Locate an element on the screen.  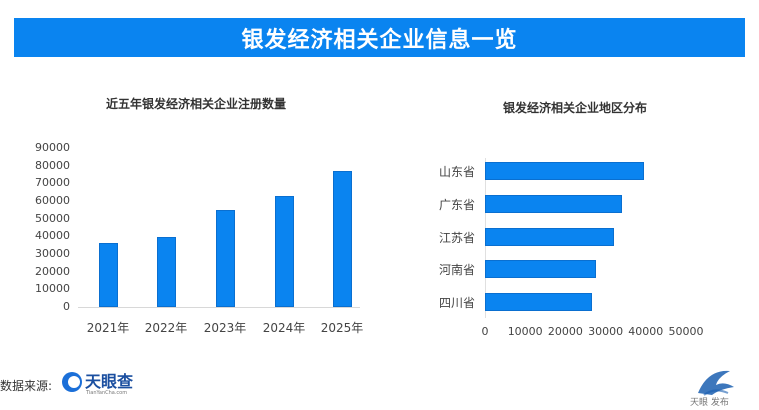
y-tick-label: 江苏省 is located at coordinates (456, 238).